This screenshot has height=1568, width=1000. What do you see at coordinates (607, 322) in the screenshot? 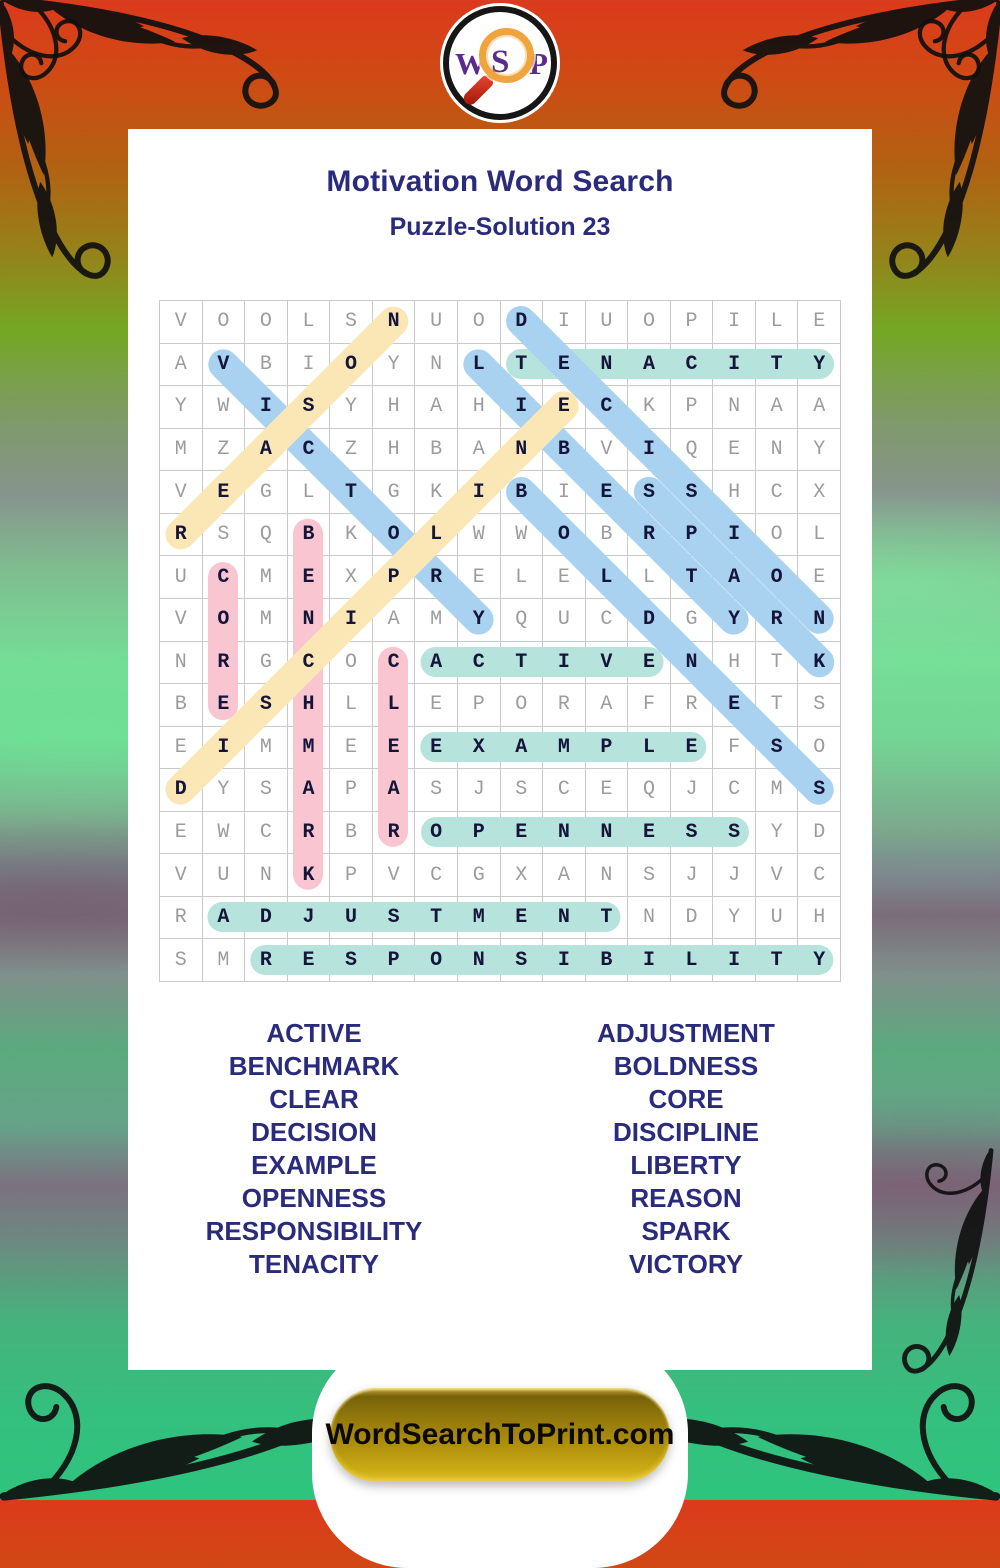
I see `grid-cell: U` at bounding box center [607, 322].